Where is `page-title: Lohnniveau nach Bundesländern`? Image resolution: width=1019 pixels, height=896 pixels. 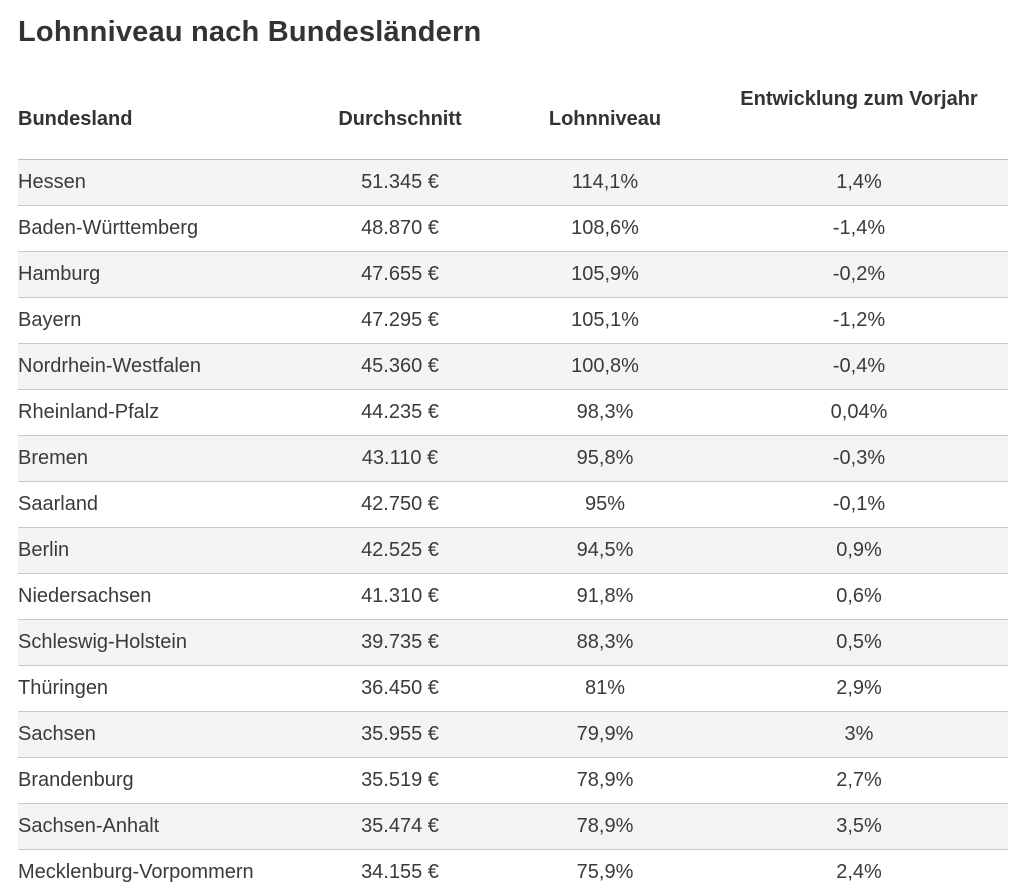
page-title: Lohnniveau nach Bundesländern is located at coordinates (250, 32).